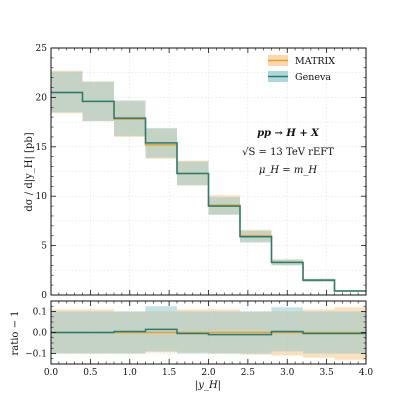 This screenshot has height=407, width=407. I want to click on ratio-line-geneva, so click(208, 332).